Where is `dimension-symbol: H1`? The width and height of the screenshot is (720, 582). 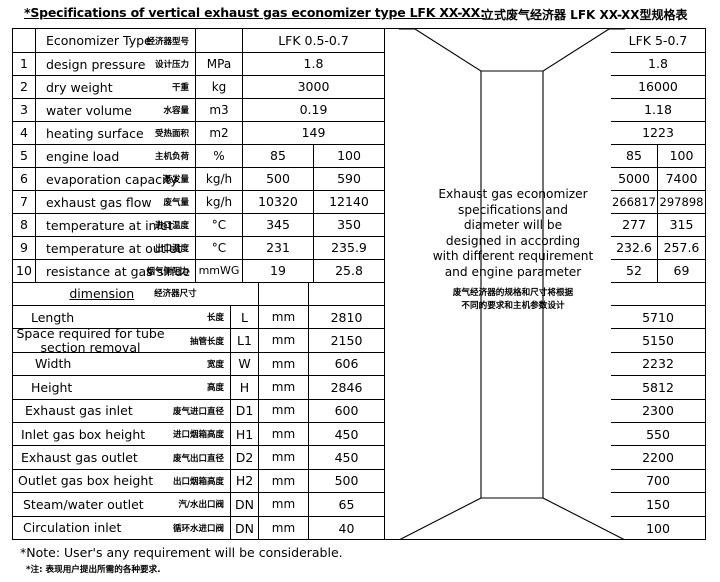
dimension-symbol: H1 is located at coordinates (245, 435).